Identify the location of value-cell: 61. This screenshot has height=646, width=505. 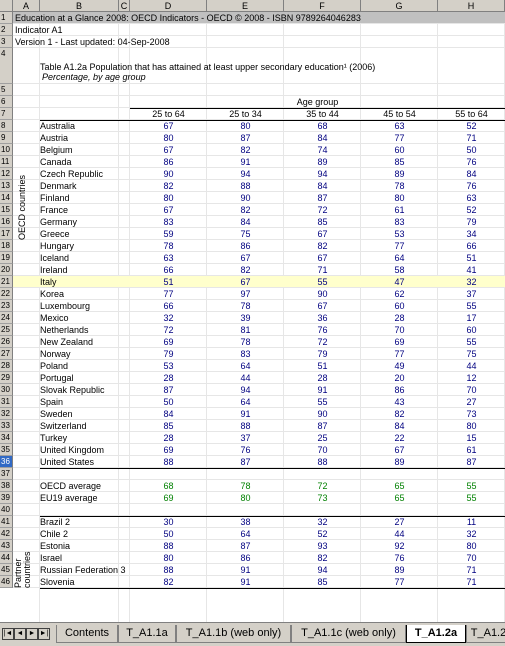
(399, 210).